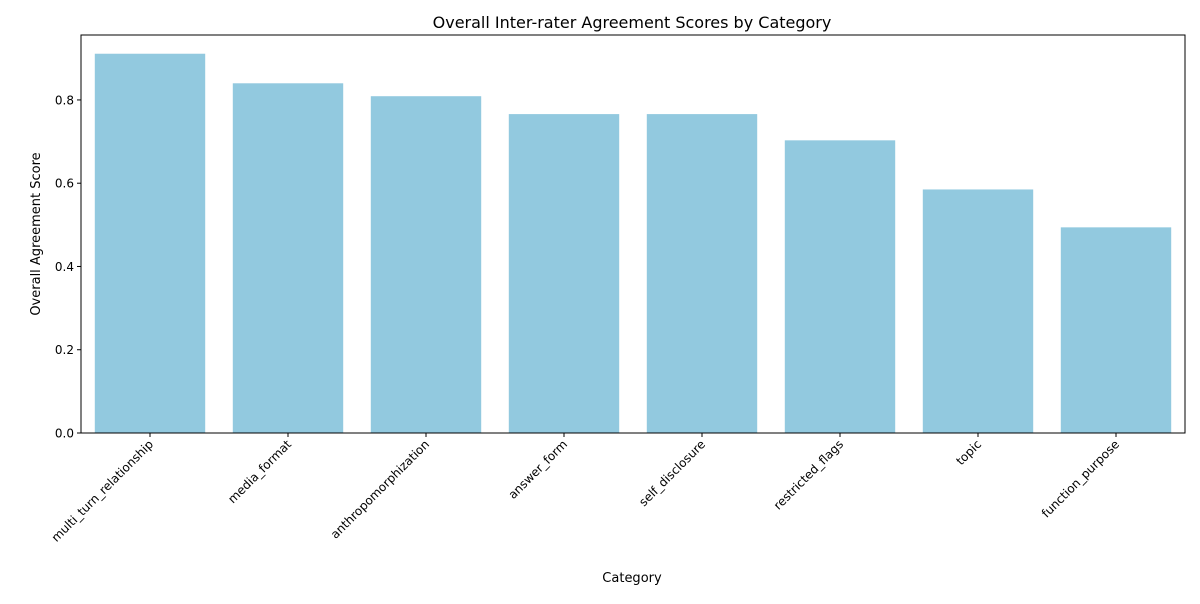 The height and width of the screenshot is (604, 1200). Describe the element at coordinates (702, 273) in the screenshot. I see `bar-self_disclosure` at that location.